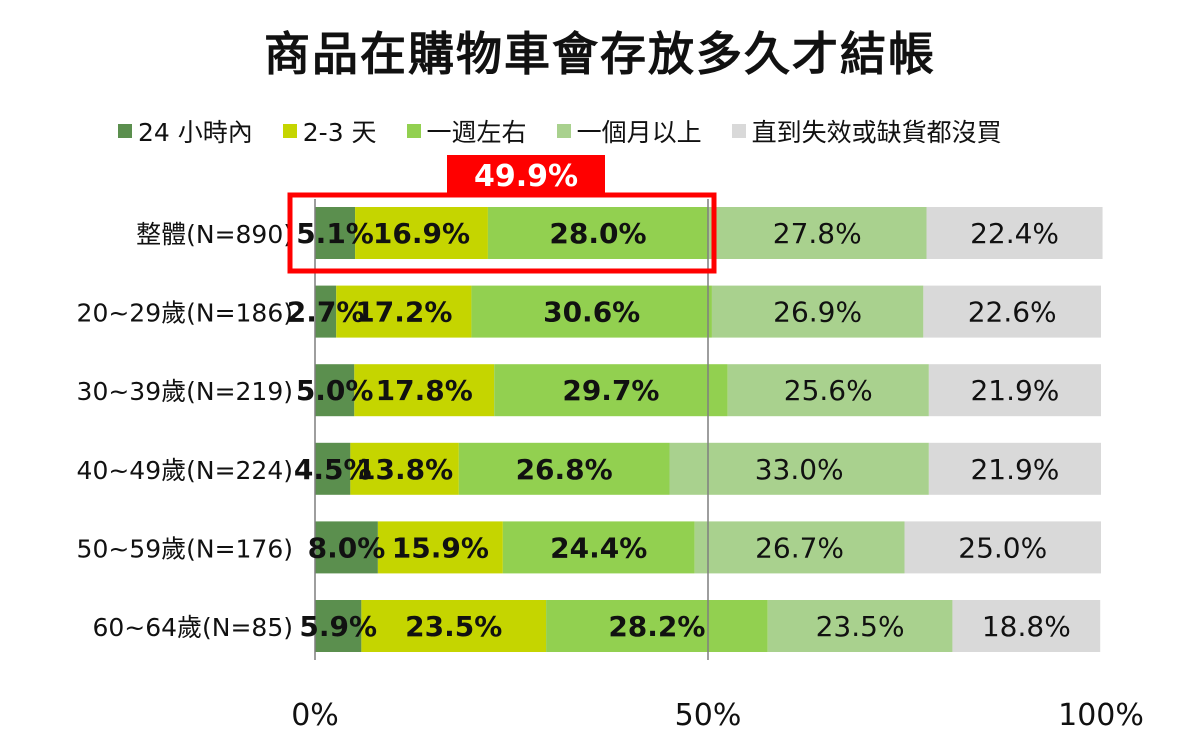  I want to click on data-label: 33.0%, so click(799, 469).